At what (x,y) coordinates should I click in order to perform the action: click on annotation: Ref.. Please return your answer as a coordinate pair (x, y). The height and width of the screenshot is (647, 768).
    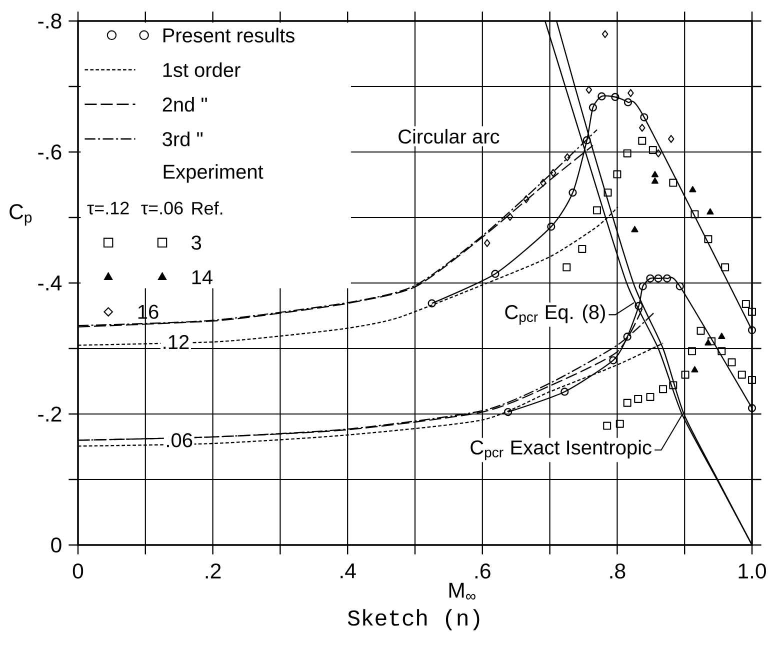
    Looking at the image, I should click on (207, 208).